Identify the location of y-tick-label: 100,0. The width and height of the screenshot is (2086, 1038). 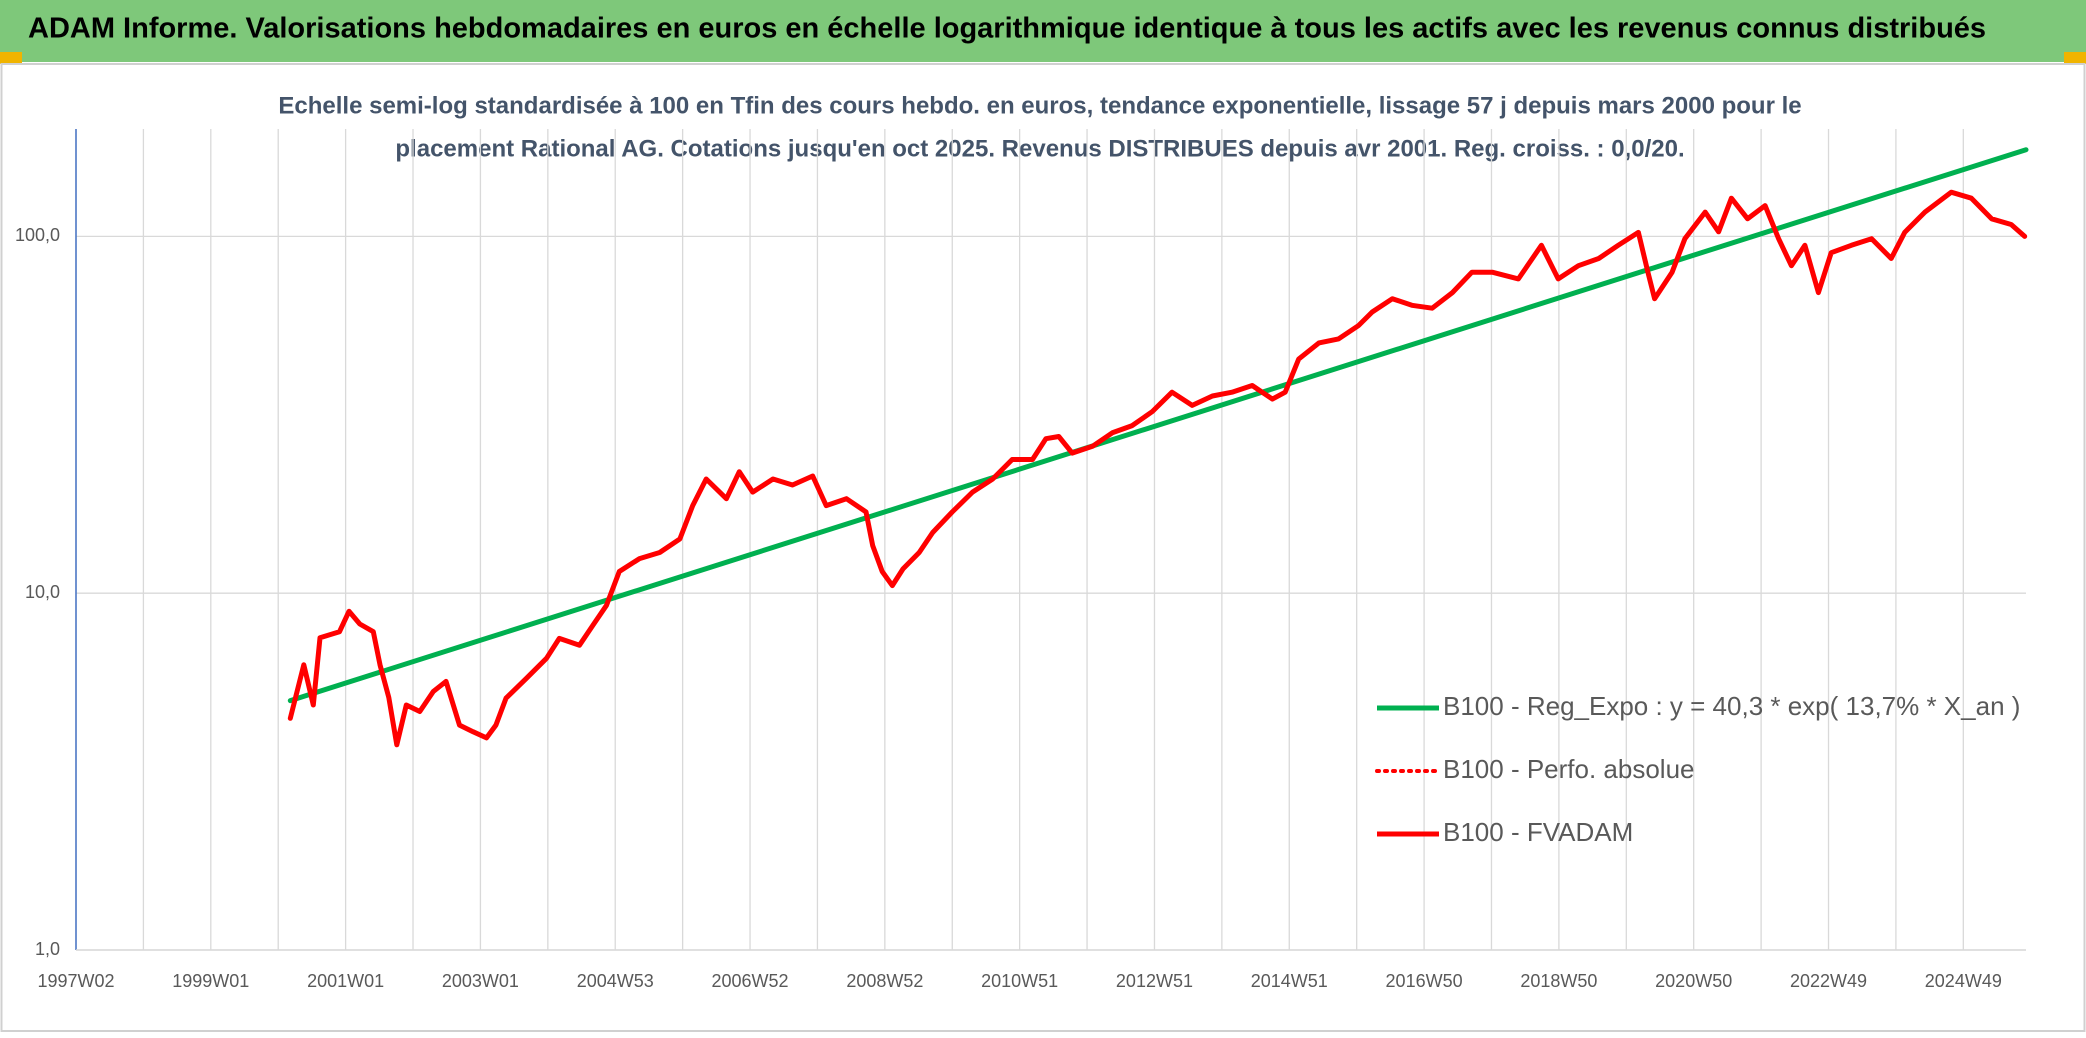
(37, 235).